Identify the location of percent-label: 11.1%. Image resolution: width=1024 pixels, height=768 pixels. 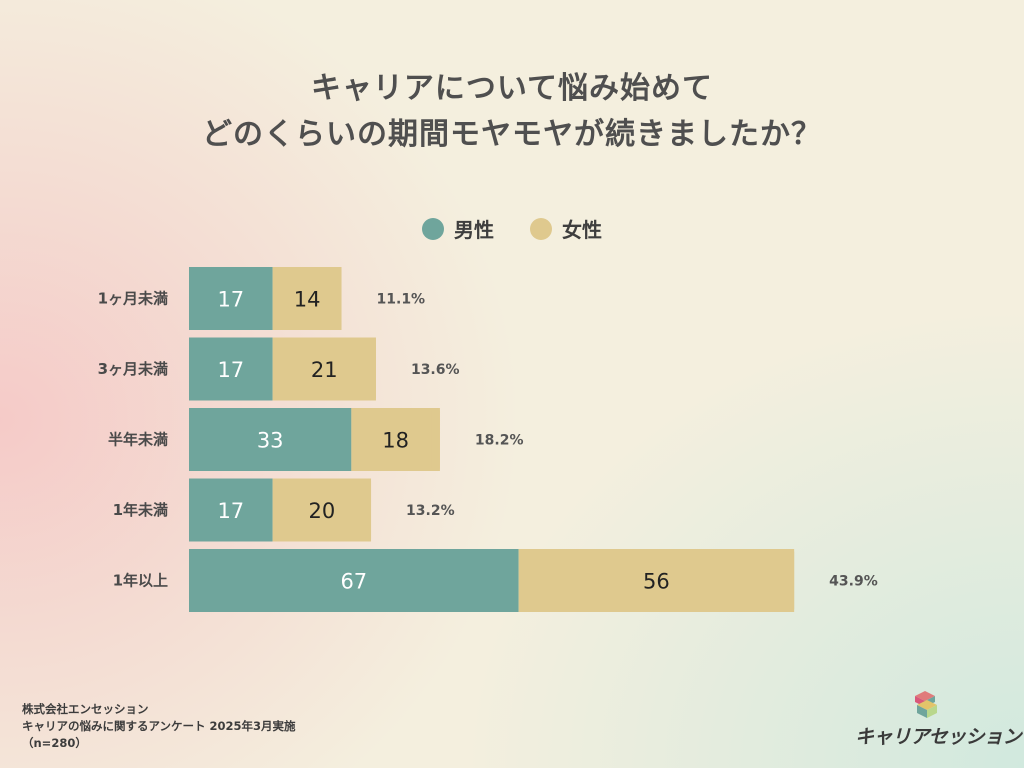
(401, 300).